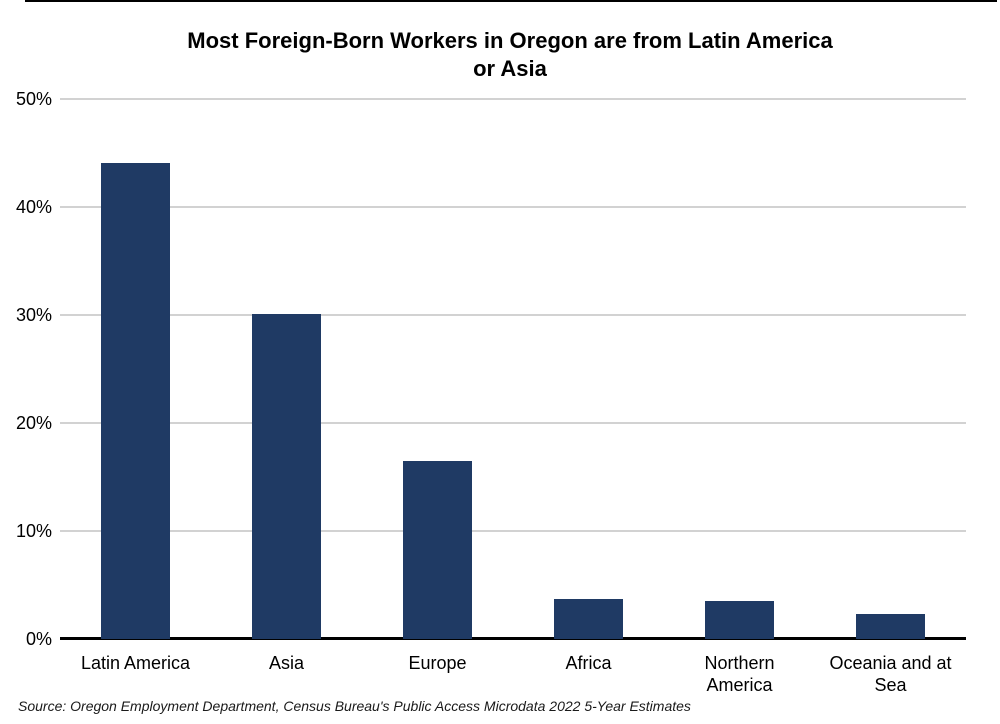 This screenshot has width=1000, height=724. What do you see at coordinates (286, 663) in the screenshot?
I see `x-axis-label-asia: Asia` at bounding box center [286, 663].